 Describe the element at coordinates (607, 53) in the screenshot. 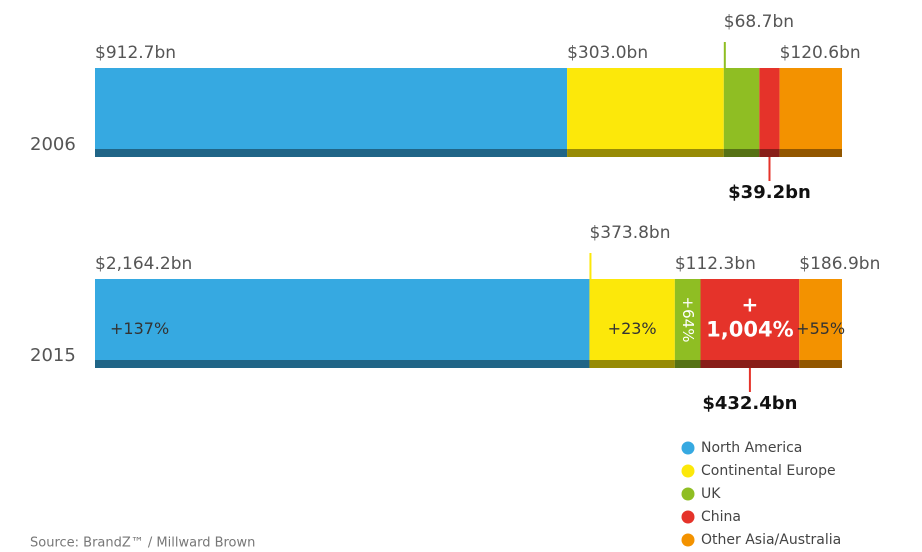

I see `value-label: $303.0bn` at that location.